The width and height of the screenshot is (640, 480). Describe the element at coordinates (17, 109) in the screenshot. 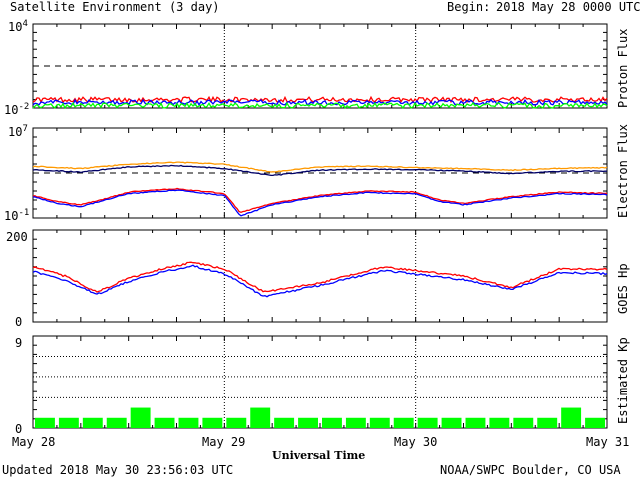

I see `proton-bottom-tick: 10-2` at that location.